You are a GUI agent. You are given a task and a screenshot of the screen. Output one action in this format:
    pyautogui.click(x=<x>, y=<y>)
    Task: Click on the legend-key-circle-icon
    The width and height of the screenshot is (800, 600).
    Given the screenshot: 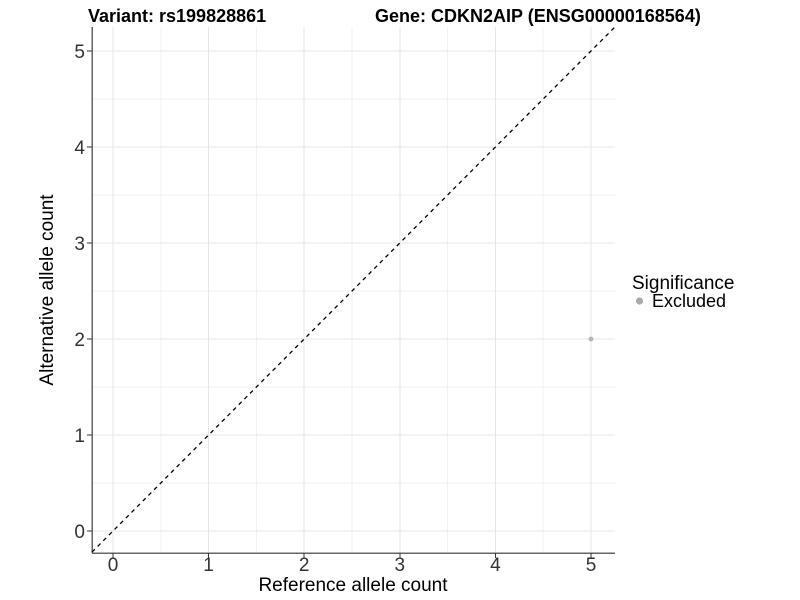 What is the action you would take?
    pyautogui.click(x=639, y=301)
    